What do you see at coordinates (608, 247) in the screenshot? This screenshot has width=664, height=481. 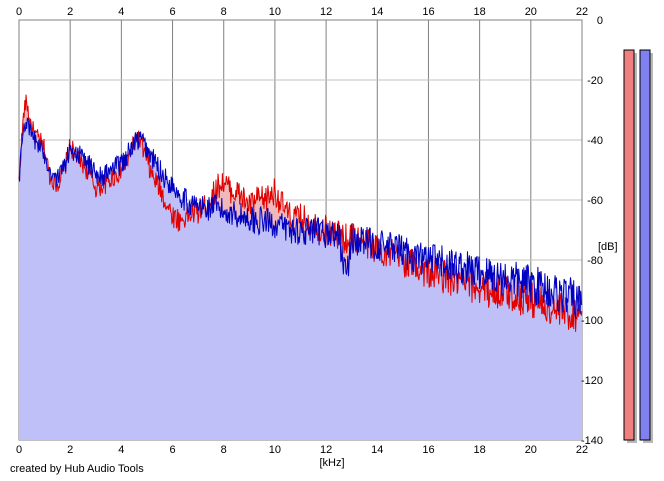 I see `y-axis-label: [dB]` at bounding box center [608, 247].